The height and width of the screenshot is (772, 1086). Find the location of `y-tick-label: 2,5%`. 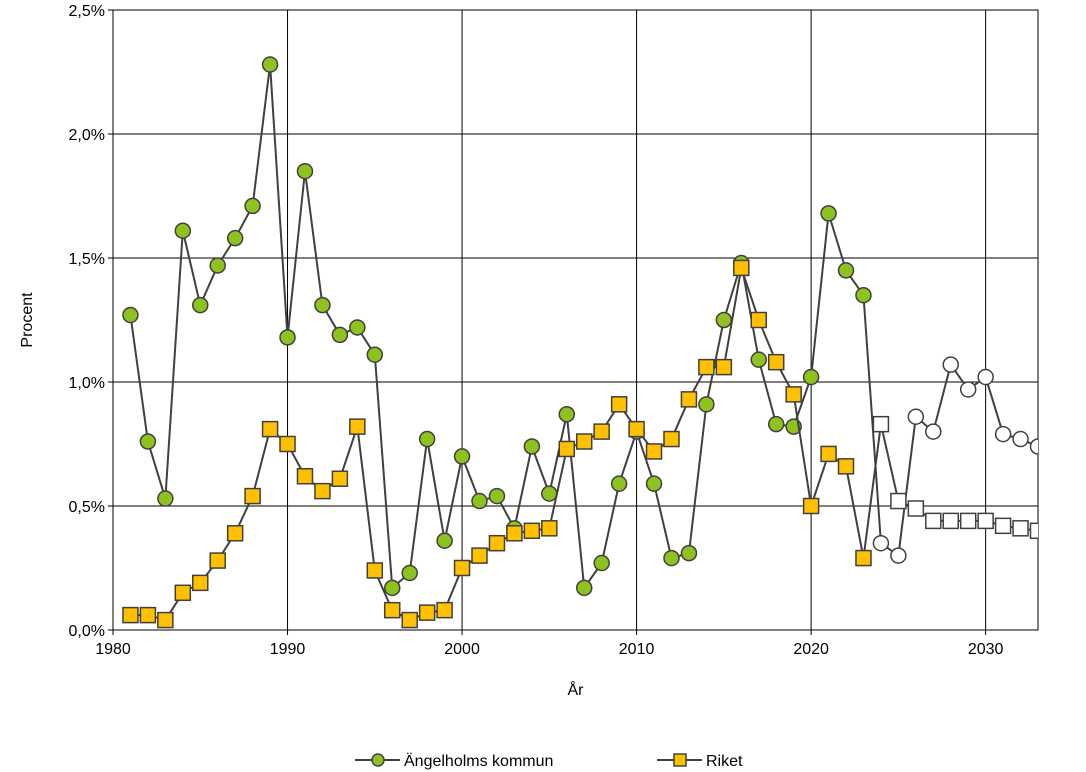

y-tick-label: 2,5% is located at coordinates (87, 11).